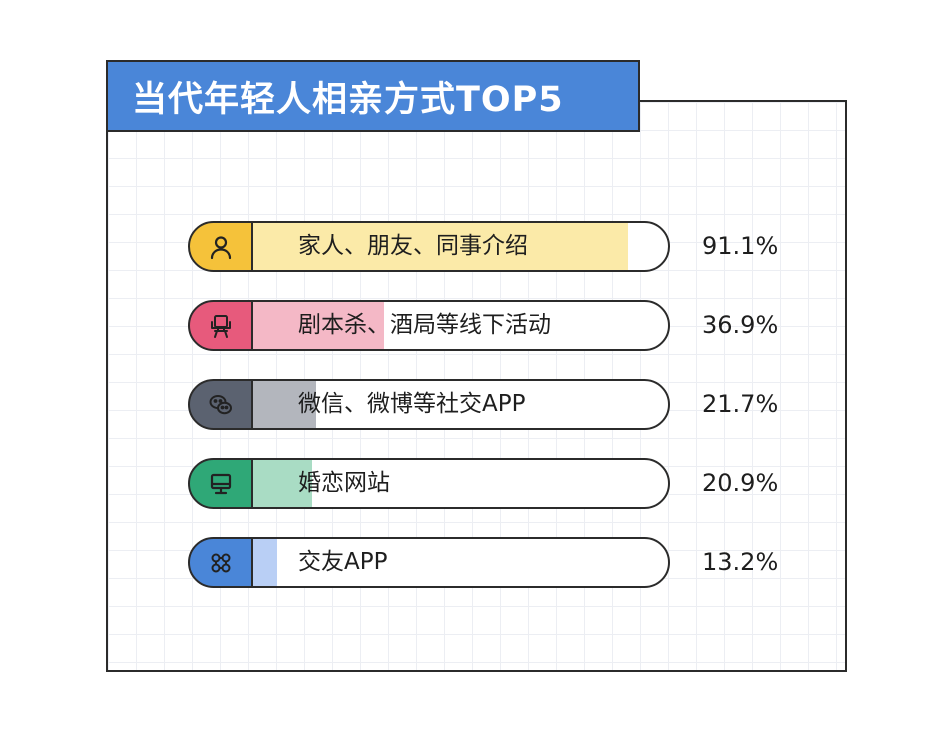 The image size is (950, 737). What do you see at coordinates (740, 325) in the screenshot?
I see `value-label: 36.9%` at bounding box center [740, 325].